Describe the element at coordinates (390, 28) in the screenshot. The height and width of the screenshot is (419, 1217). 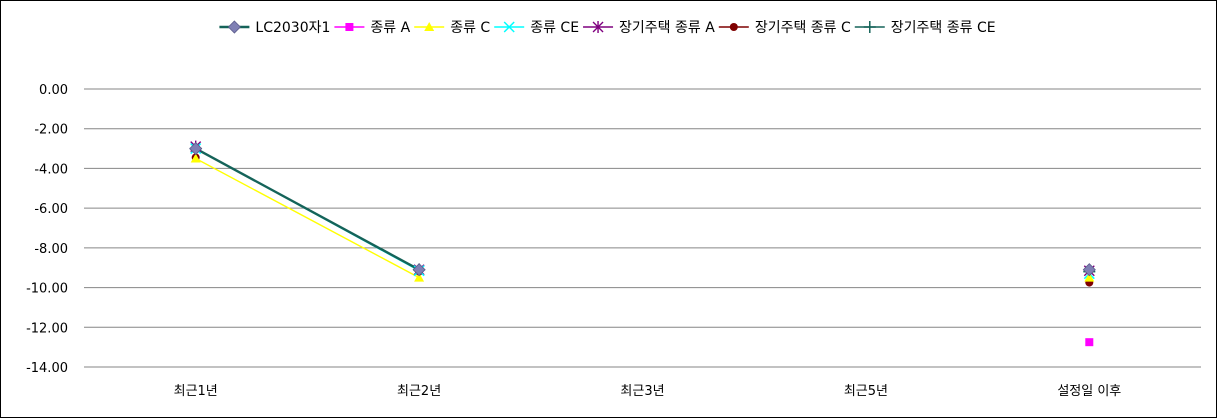
I see `legend-label: 종류 A` at that location.